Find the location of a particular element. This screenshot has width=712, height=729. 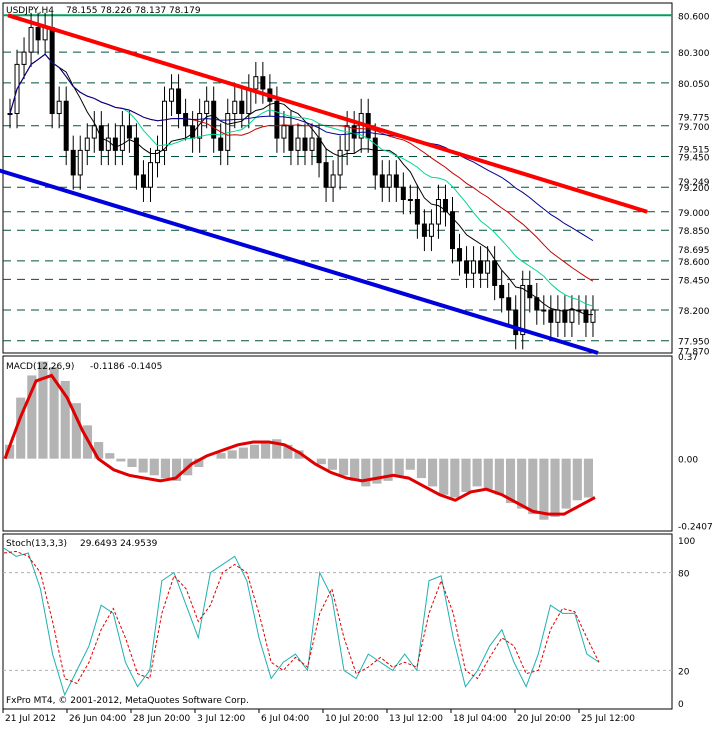

level-label: 80.600 is located at coordinates (694, 17).